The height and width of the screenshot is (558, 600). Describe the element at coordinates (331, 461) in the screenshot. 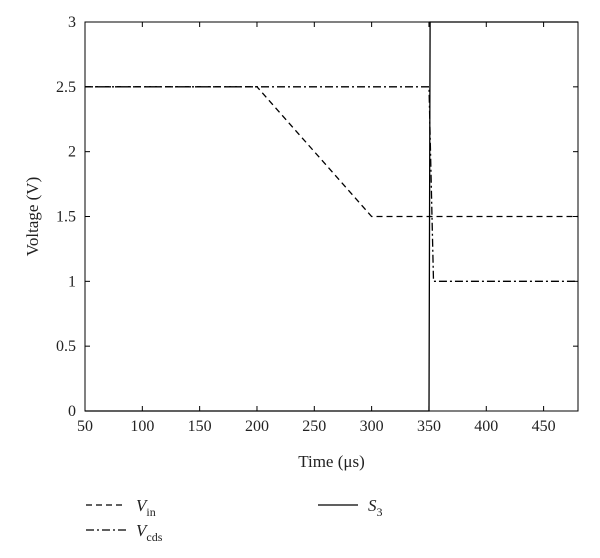

I see `x-axis-title: Time (μs)` at that location.